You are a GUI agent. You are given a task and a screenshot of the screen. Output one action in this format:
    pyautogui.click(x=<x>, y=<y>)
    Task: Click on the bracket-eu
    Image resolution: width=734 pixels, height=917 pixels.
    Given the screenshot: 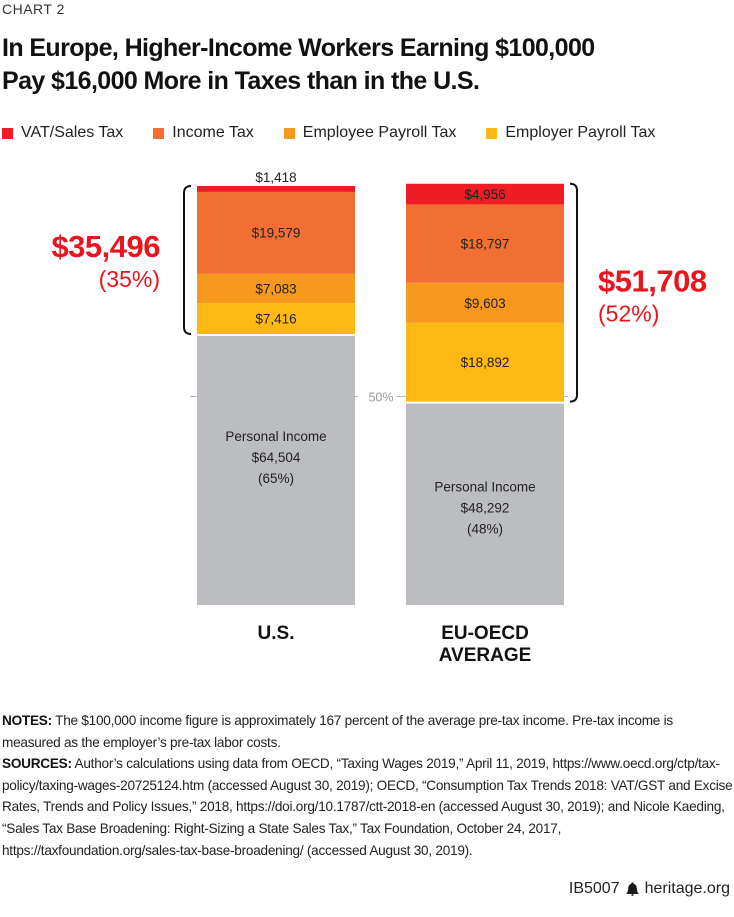 What is the action you would take?
    pyautogui.click(x=573, y=292)
    